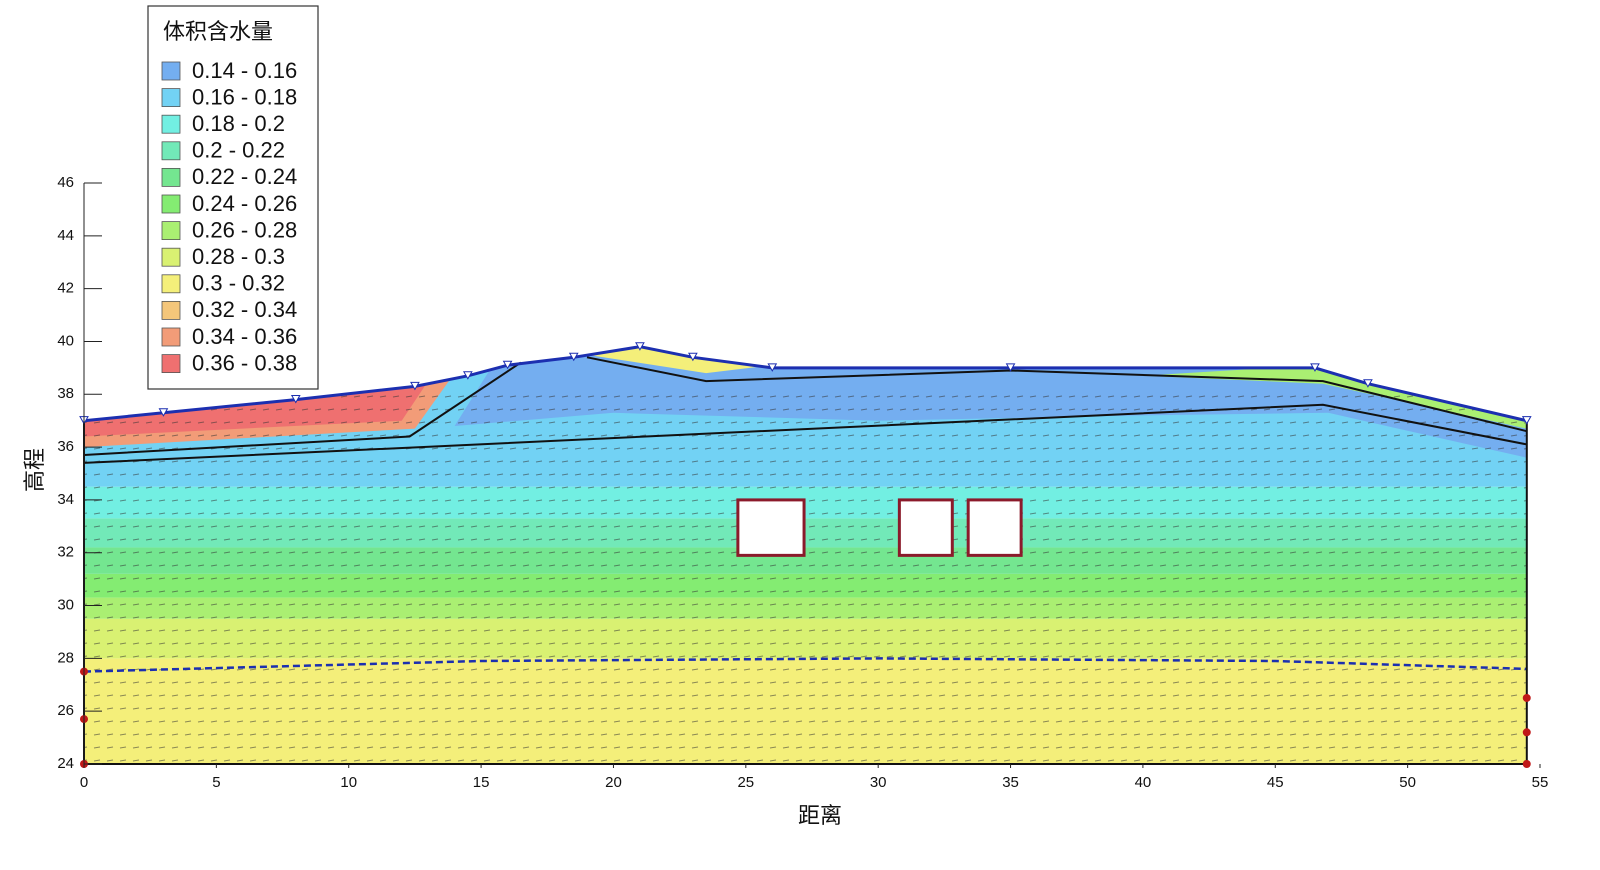 This screenshot has height=870, width=1600. What do you see at coordinates (244, 176) in the screenshot?
I see `legend-label: 0.22 - 0.24` at bounding box center [244, 176].